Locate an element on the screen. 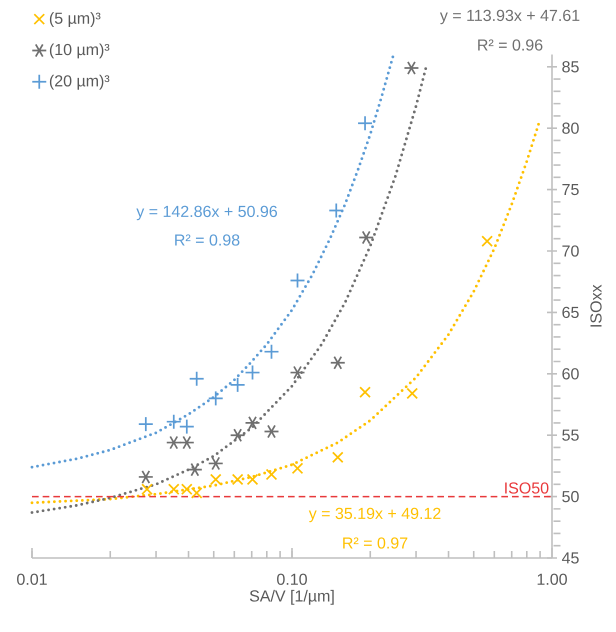  x-tick-label: 0.01 is located at coordinates (32, 579).